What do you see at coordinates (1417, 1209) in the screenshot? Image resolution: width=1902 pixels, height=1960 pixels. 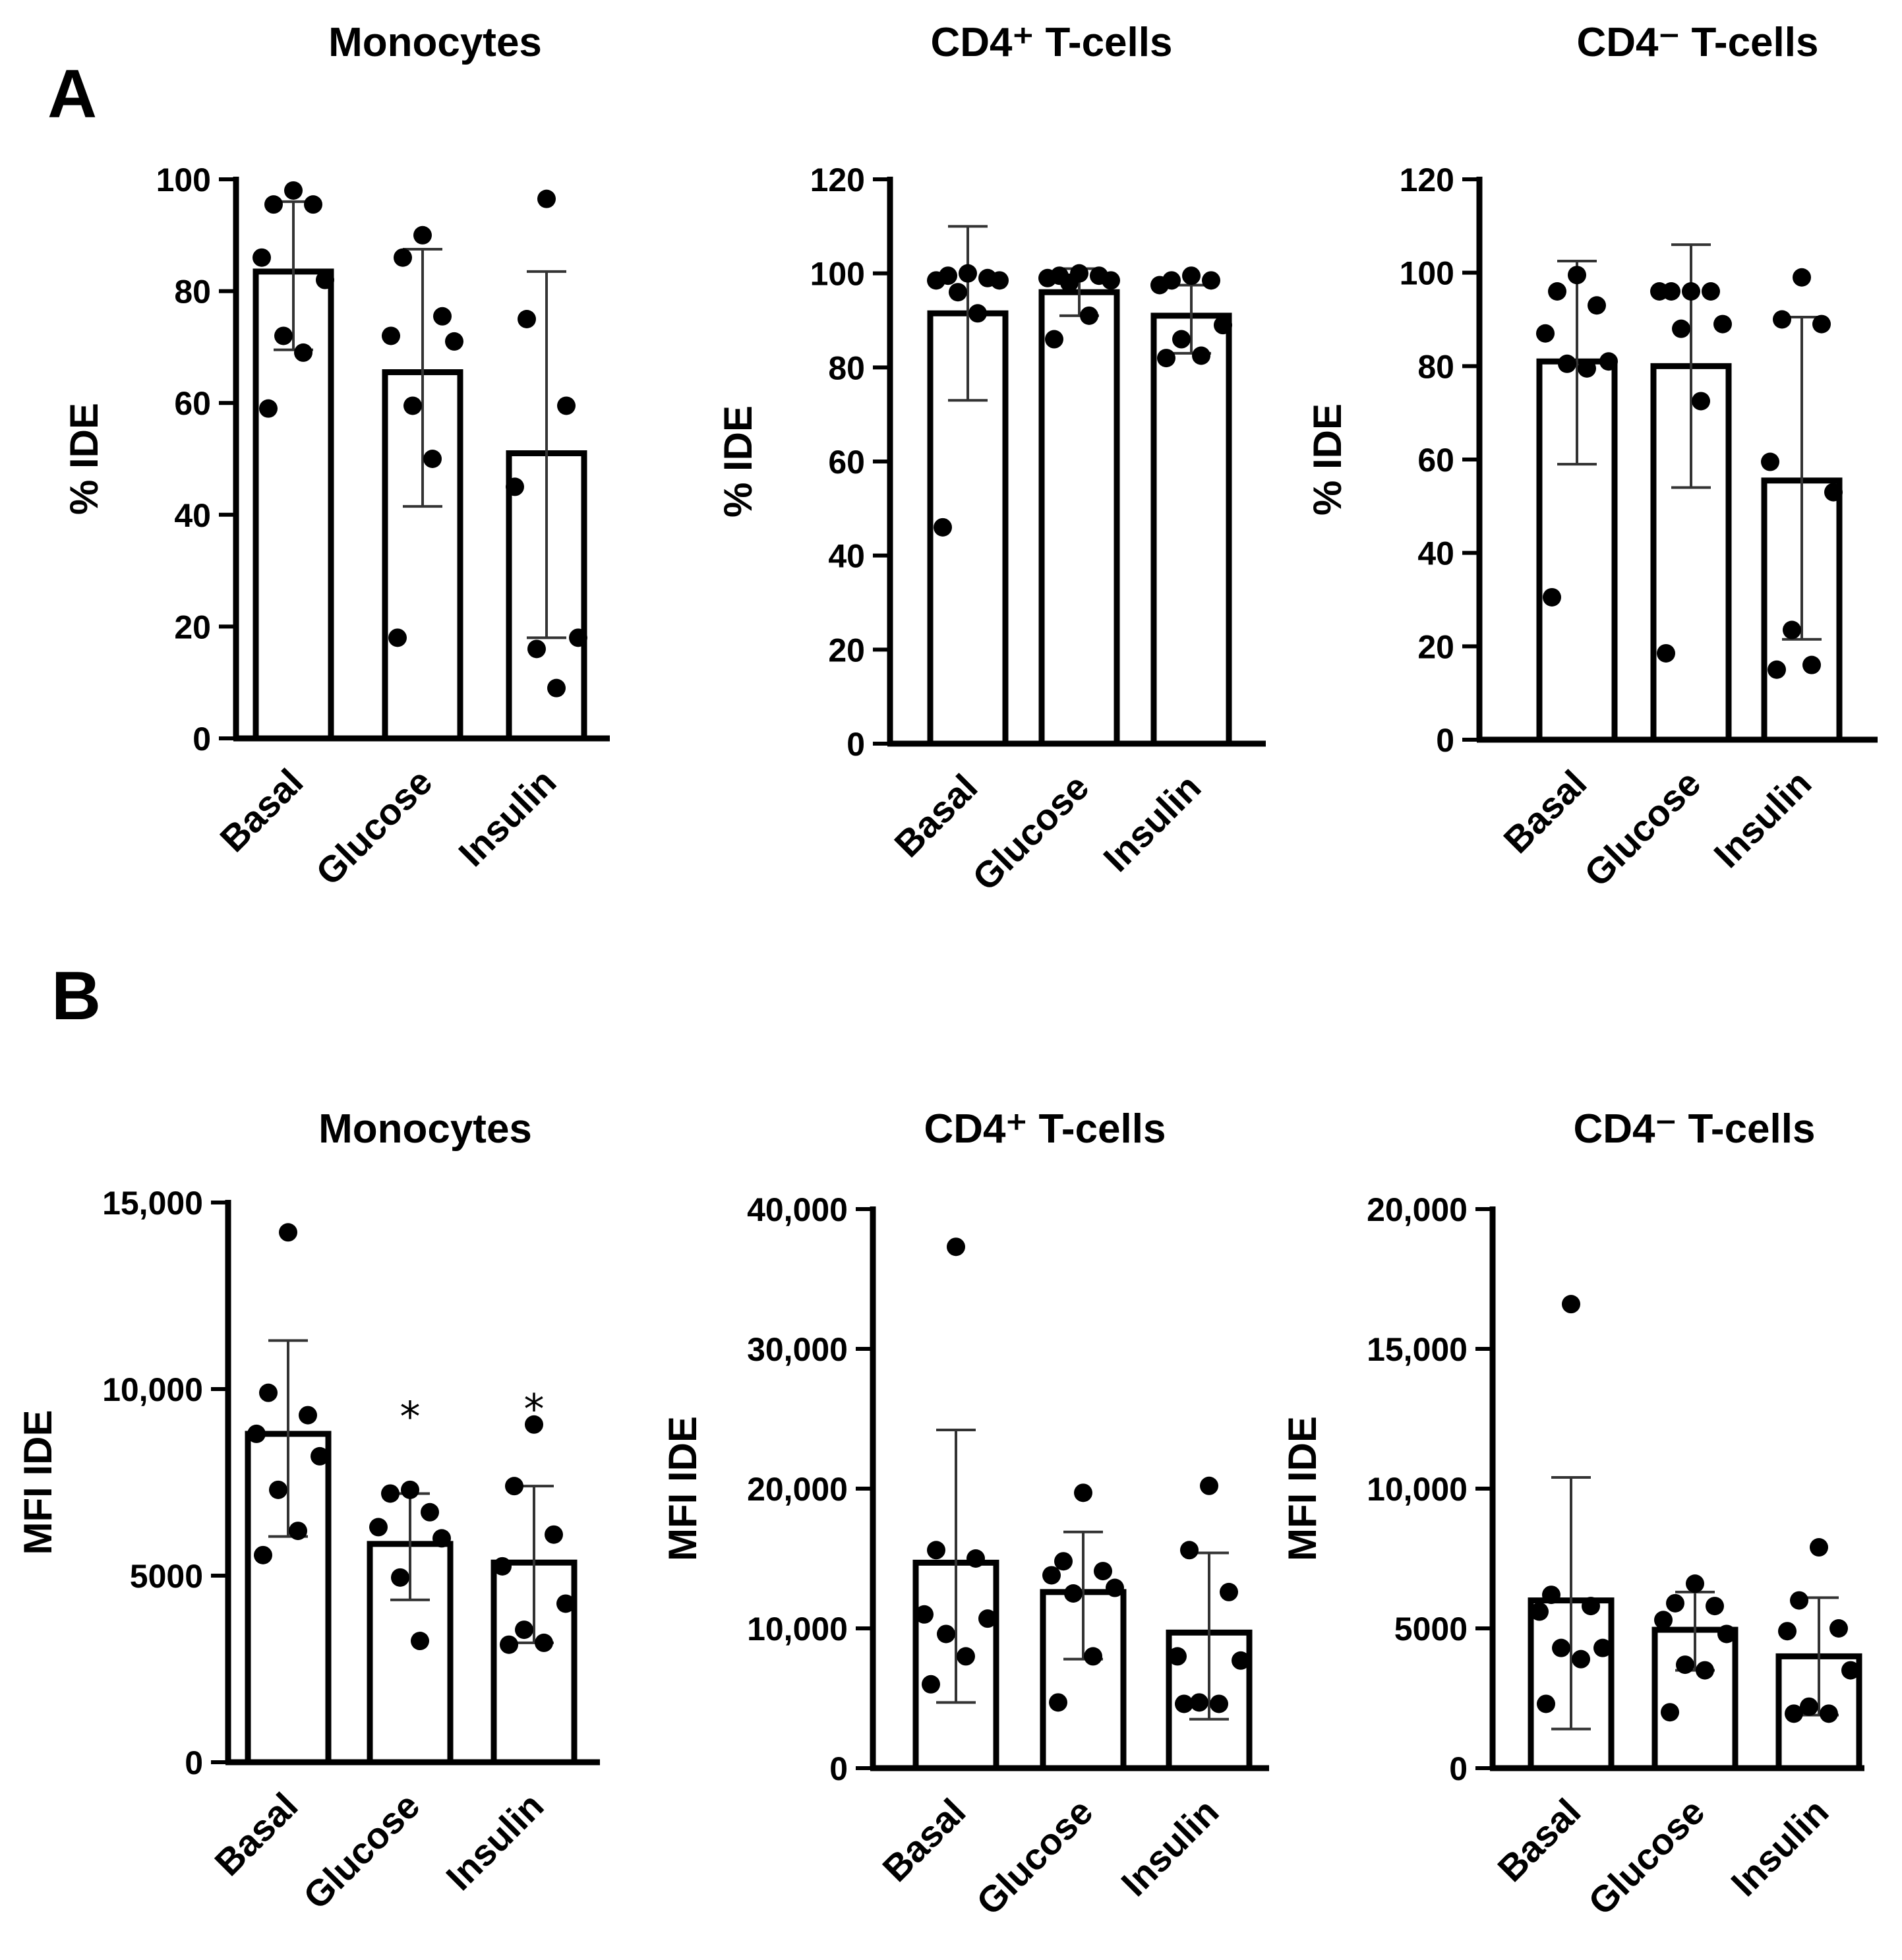 I see `y-tick-label: 20,000` at bounding box center [1417, 1209].